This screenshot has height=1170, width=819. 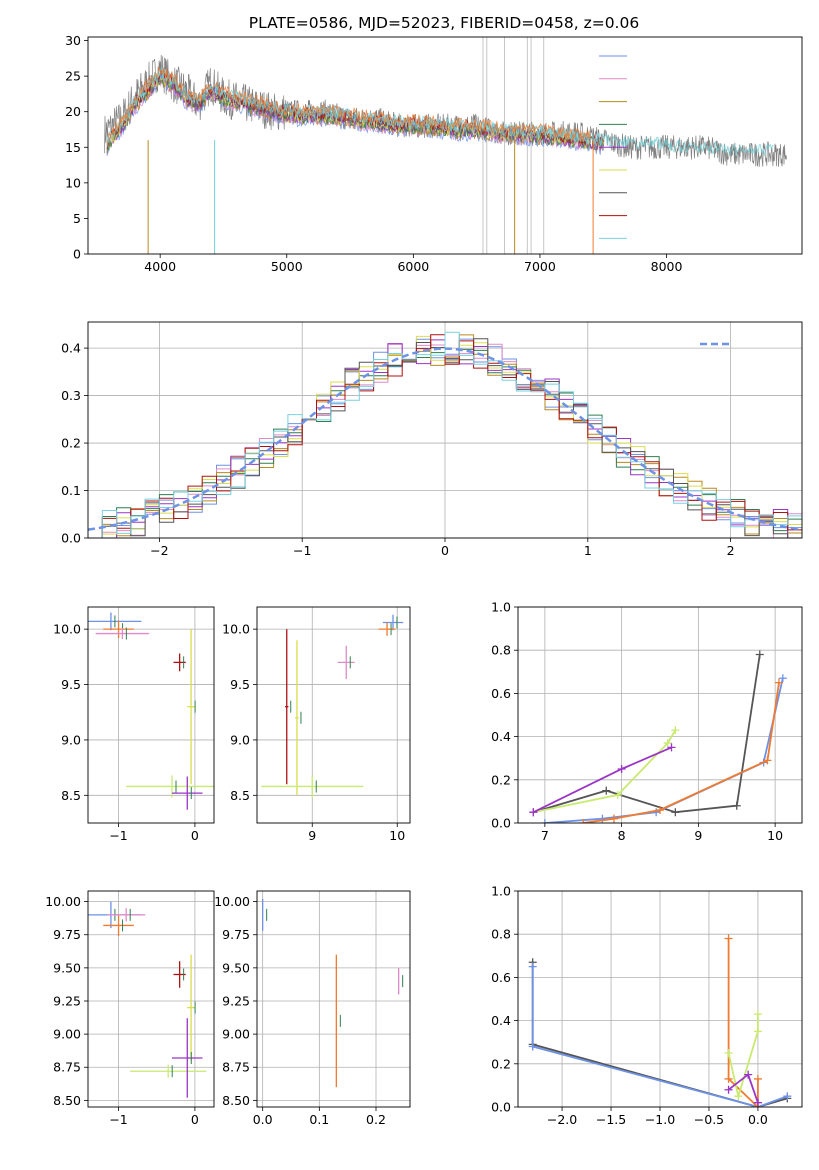 What do you see at coordinates (660, 1119) in the screenshot?
I see `x-tick-label: −1.0` at bounding box center [660, 1119].